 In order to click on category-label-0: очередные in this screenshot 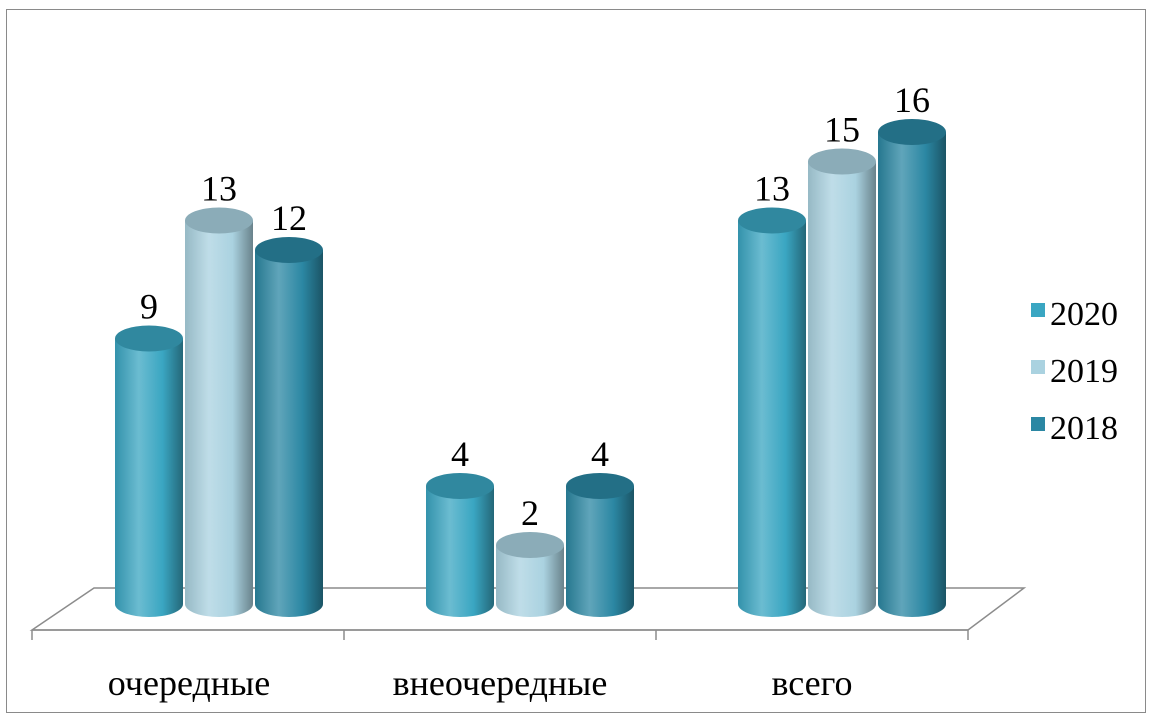, I will do `click(189, 683)`.